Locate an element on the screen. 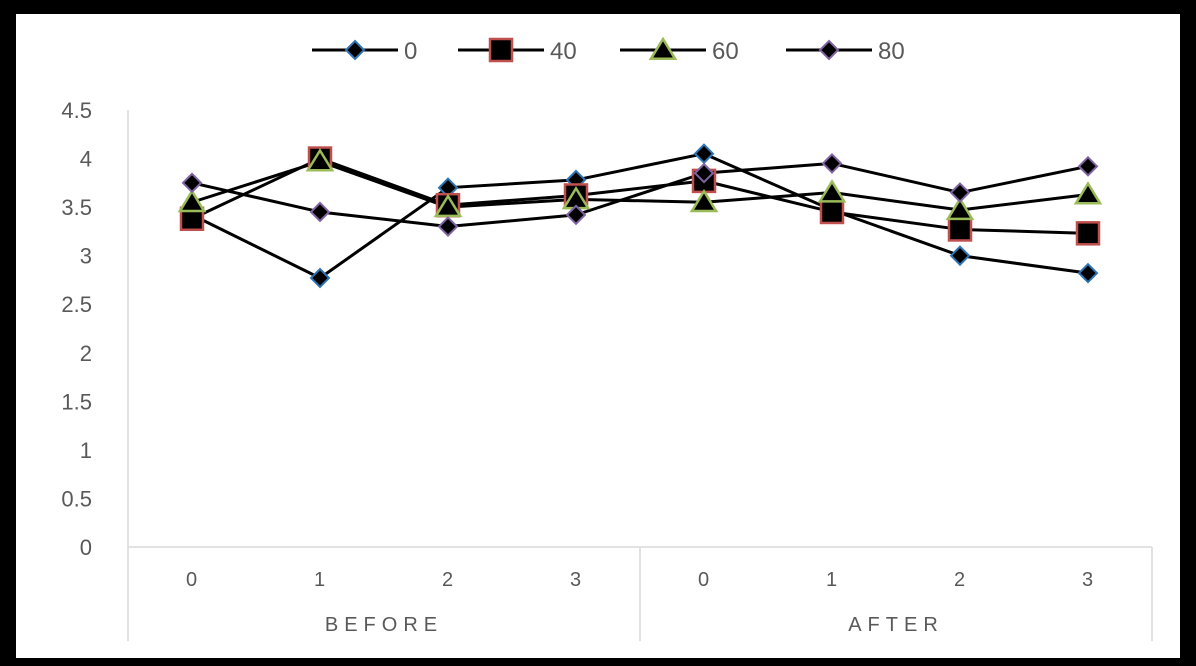 The image size is (1196, 666). series-lines is located at coordinates (640, 216).